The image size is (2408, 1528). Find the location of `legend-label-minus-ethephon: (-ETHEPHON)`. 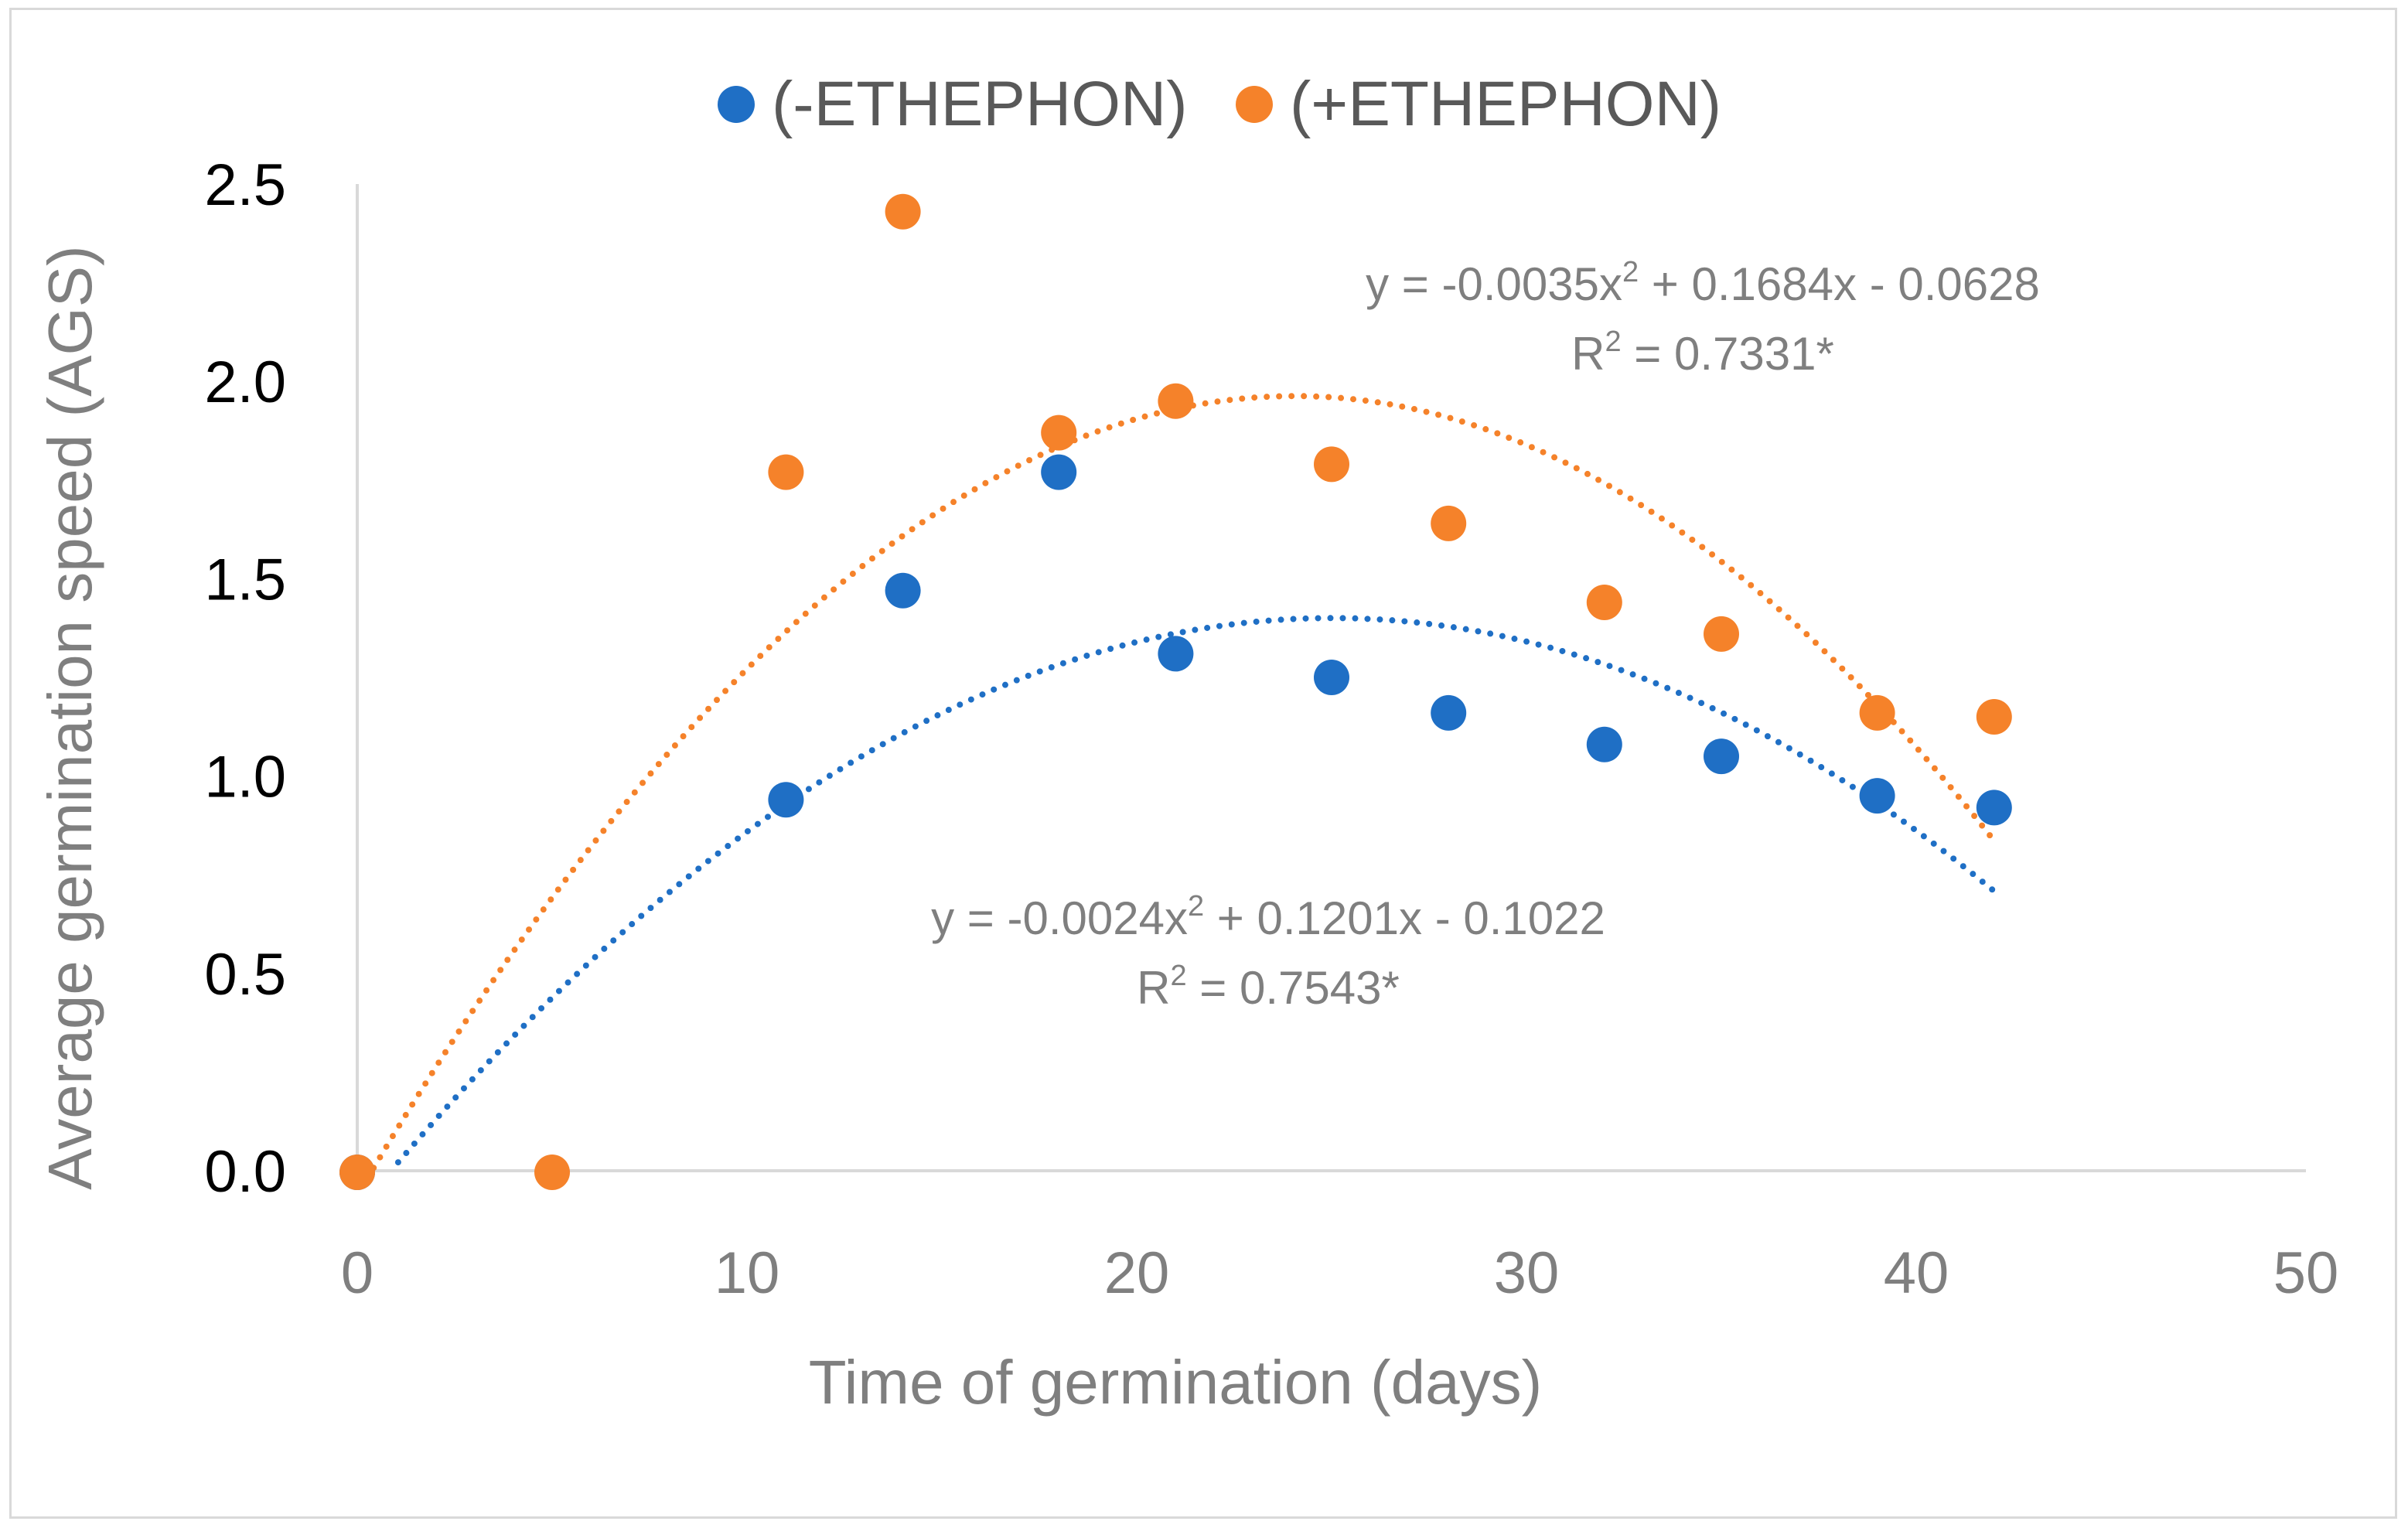

legend-label-minus-ethephon: (-ETHEPHON) is located at coordinates (980, 104).